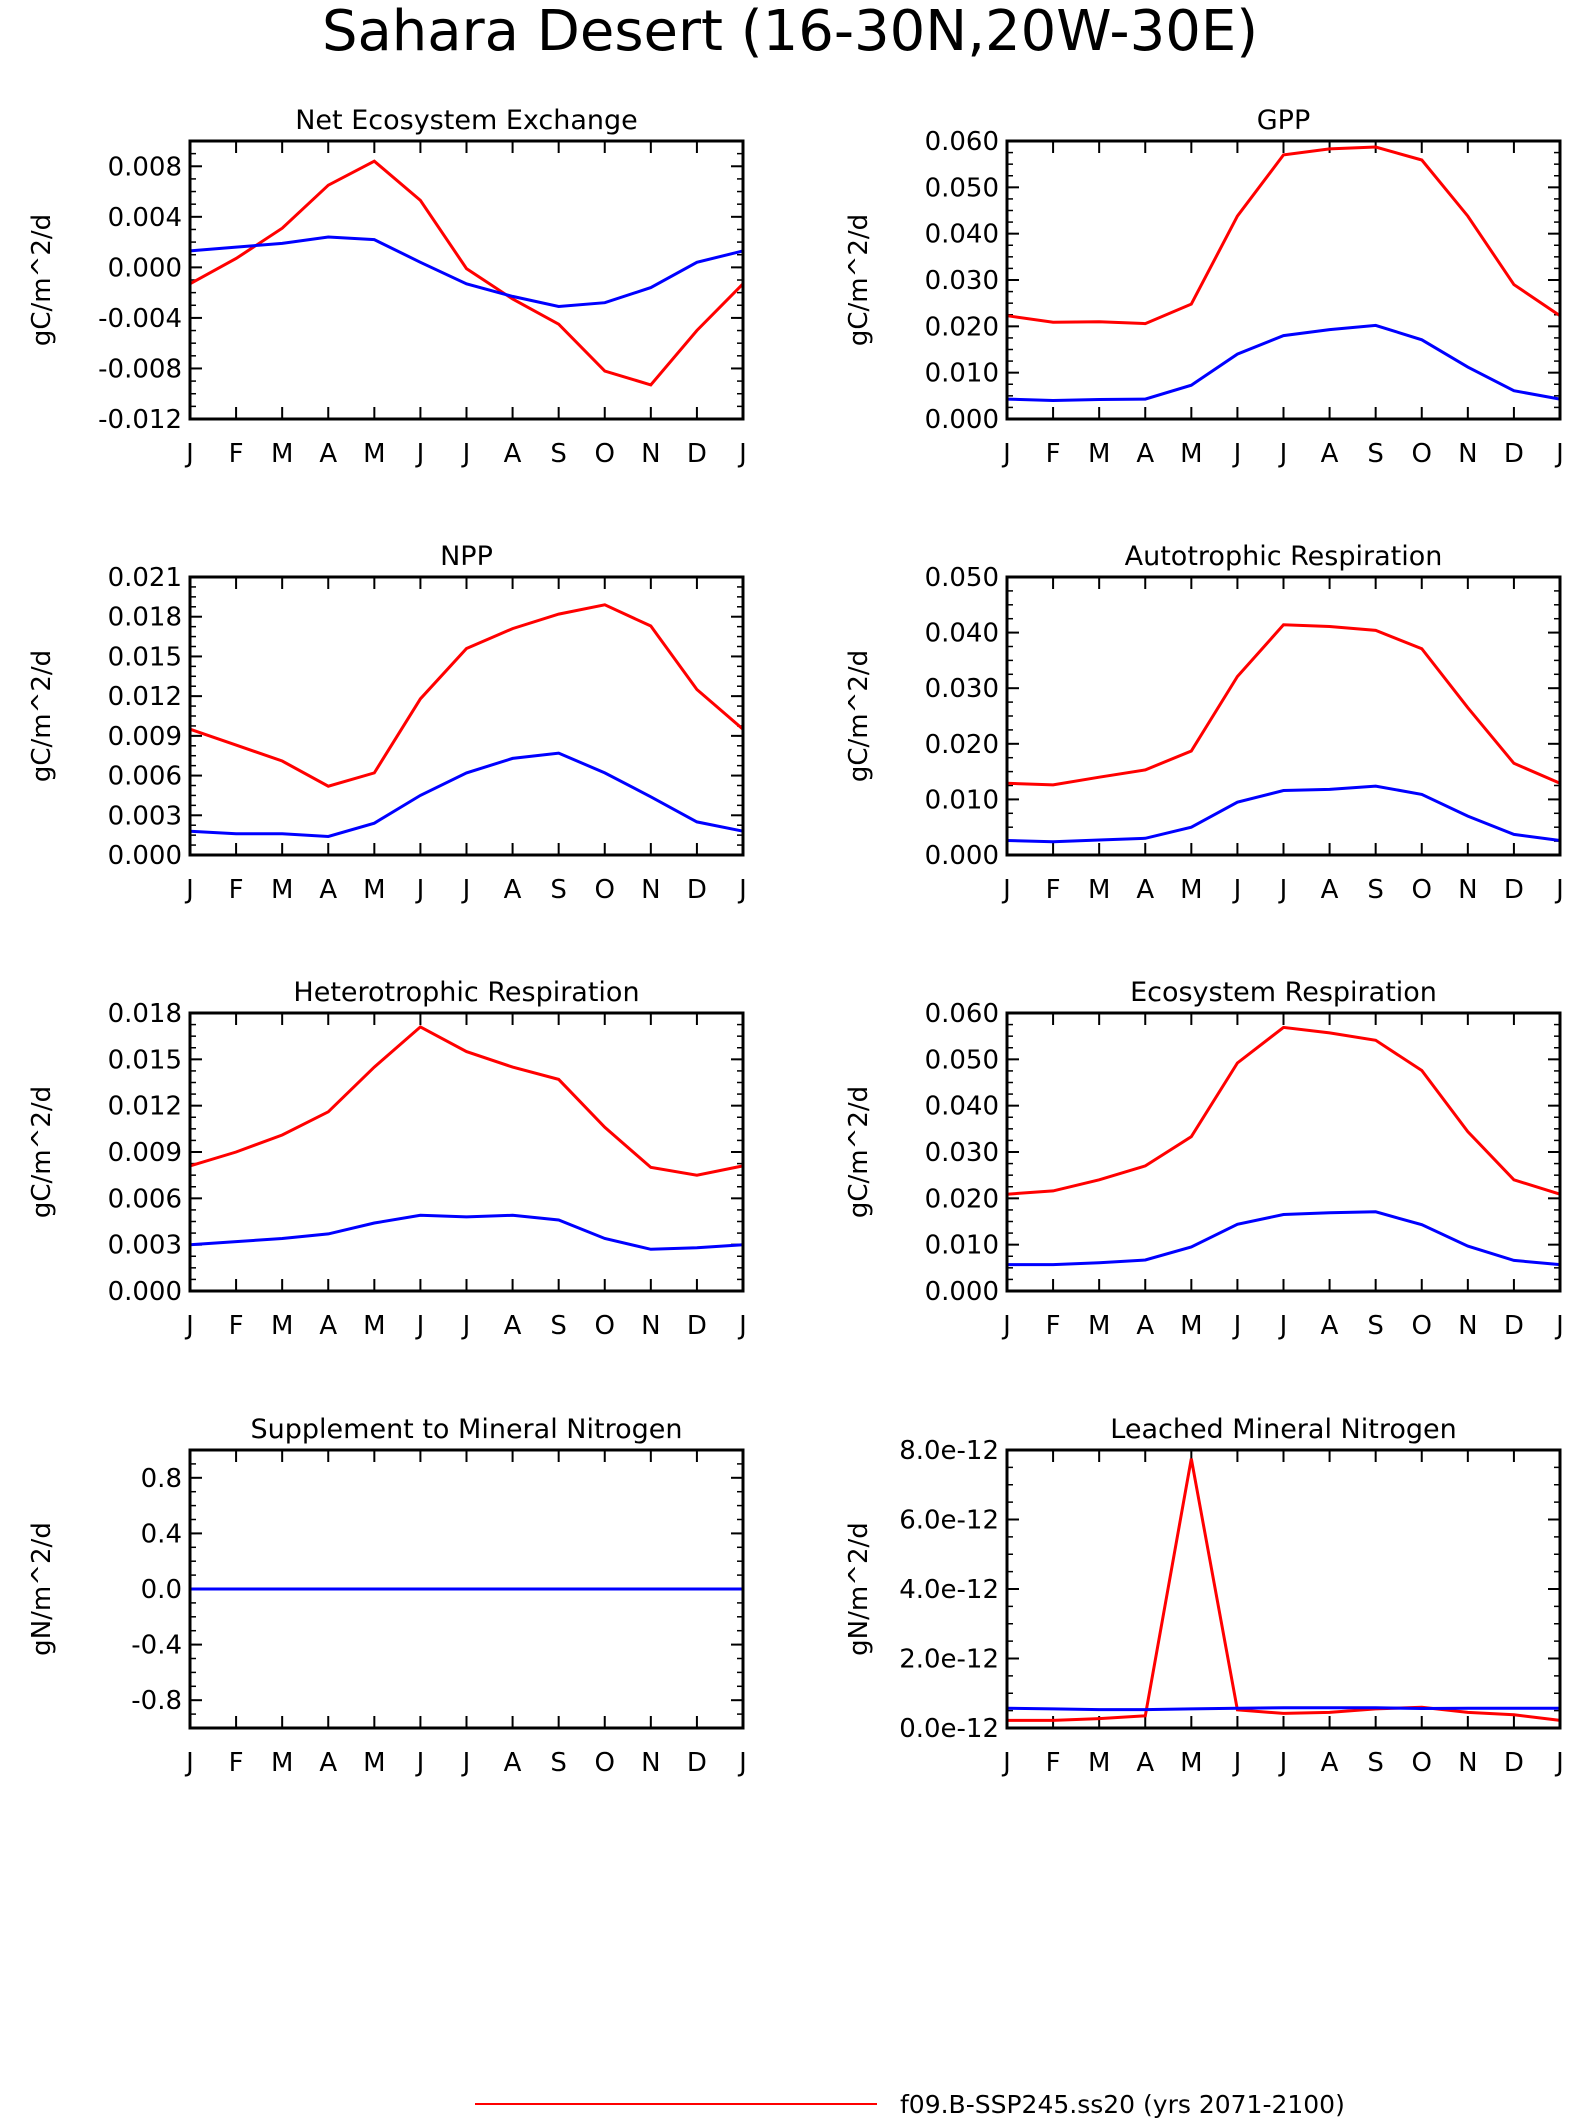 This screenshot has height=2120, width=1579. What do you see at coordinates (1283, 1429) in the screenshot?
I see `panel-title: Leached Mineral Nitrogen` at bounding box center [1283, 1429].